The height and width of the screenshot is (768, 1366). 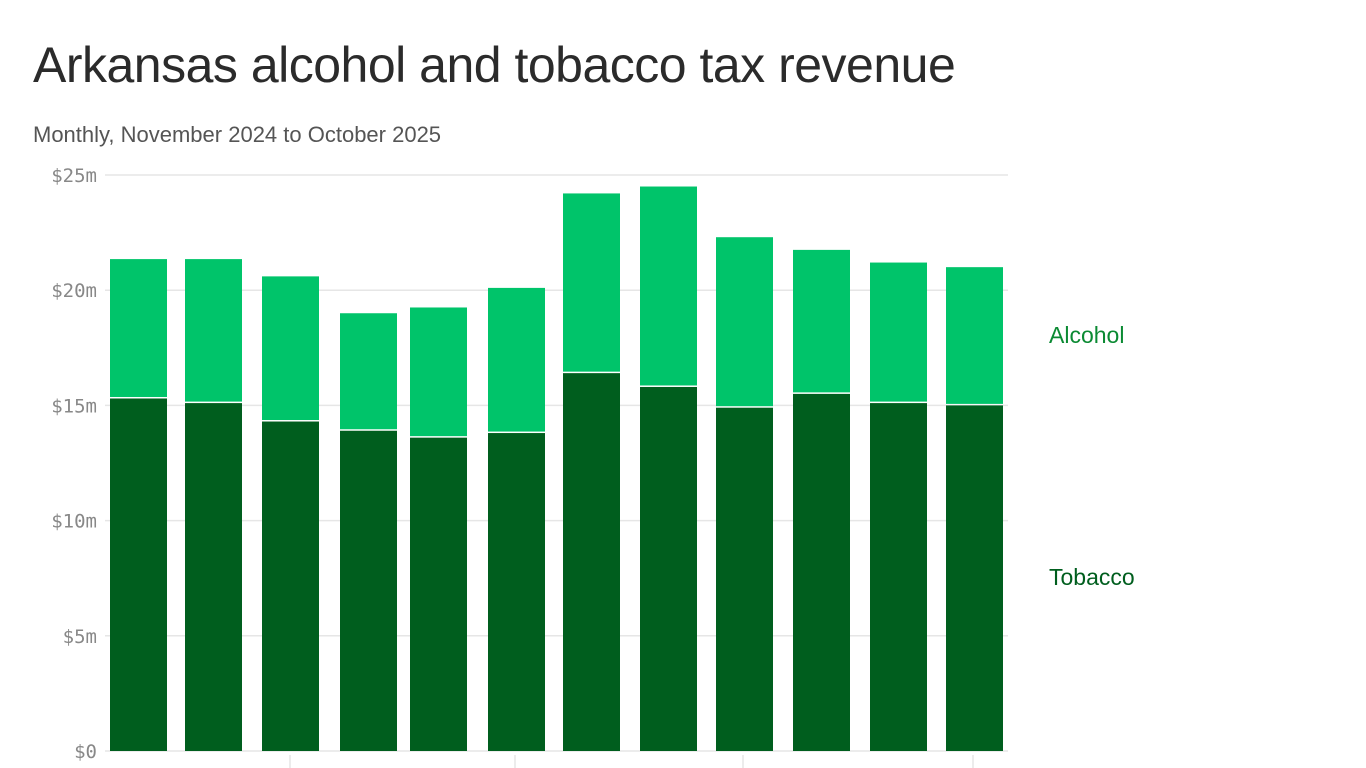 I want to click on y-tick-label: $15m, so click(x=74, y=406).